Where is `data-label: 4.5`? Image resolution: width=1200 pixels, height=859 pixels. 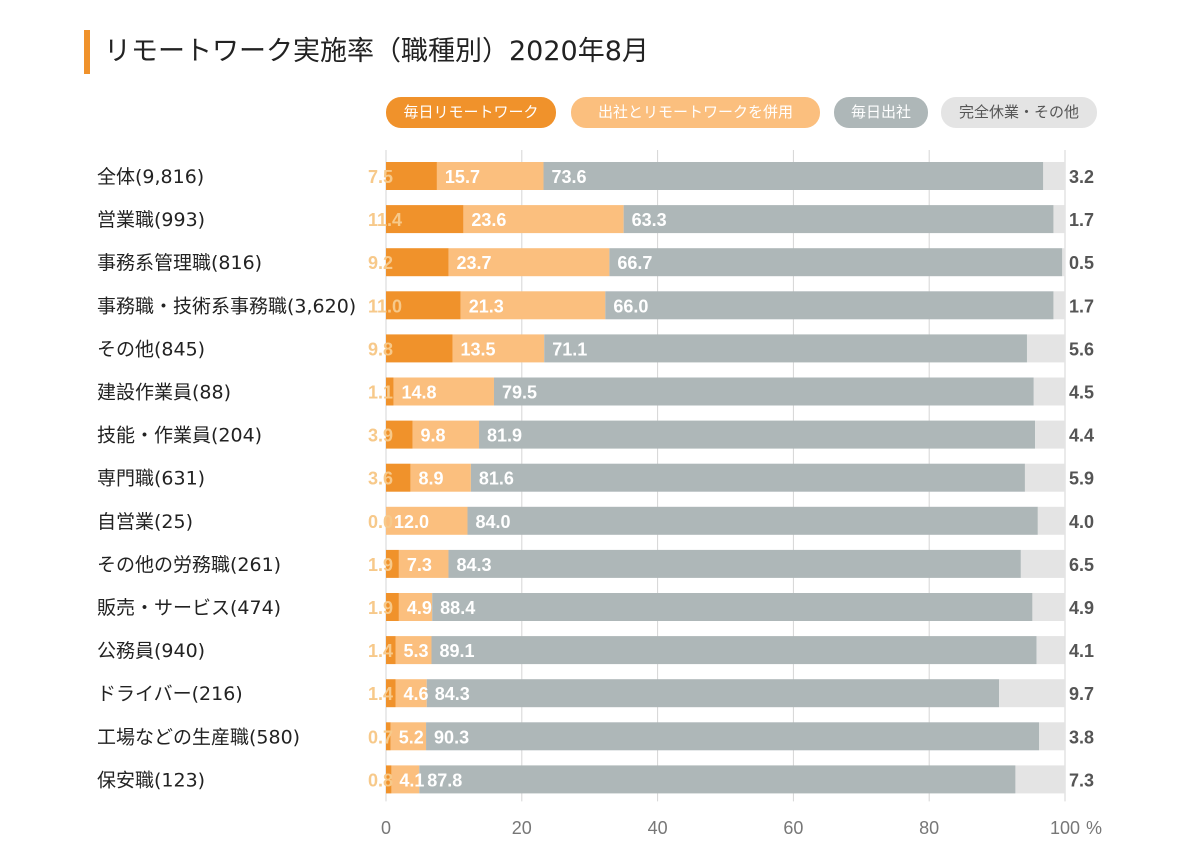
data-label: 4.5 is located at coordinates (1081, 393).